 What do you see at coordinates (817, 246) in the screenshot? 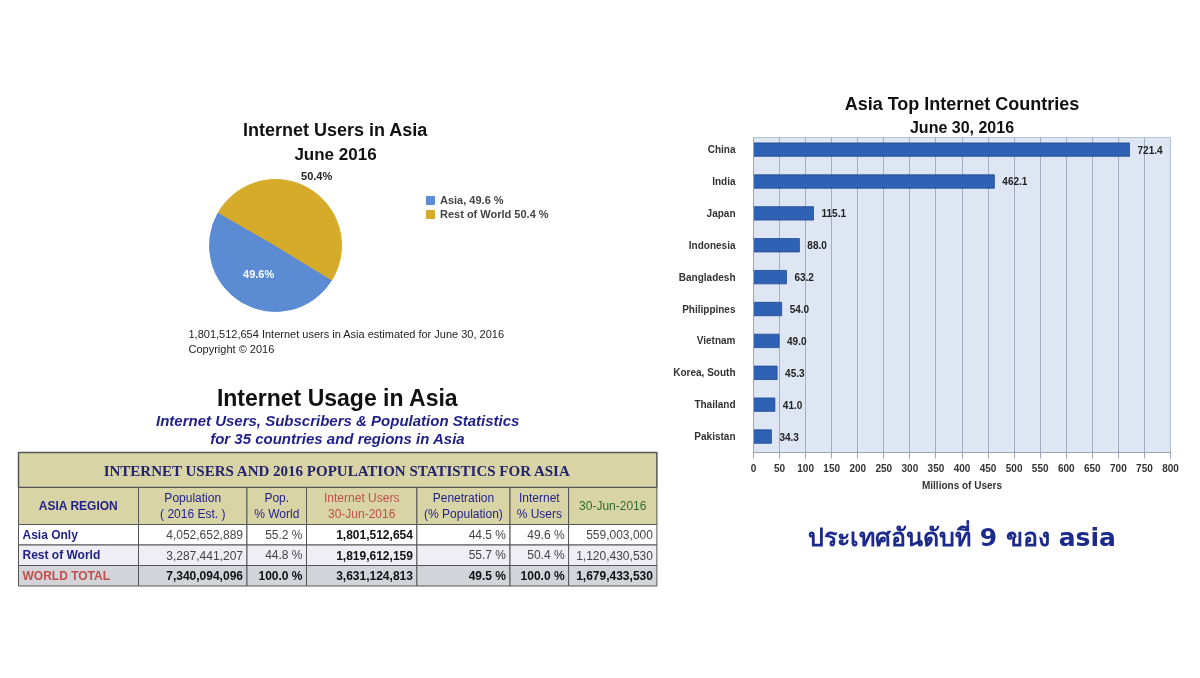
I see `data-label: 88.0` at bounding box center [817, 246].